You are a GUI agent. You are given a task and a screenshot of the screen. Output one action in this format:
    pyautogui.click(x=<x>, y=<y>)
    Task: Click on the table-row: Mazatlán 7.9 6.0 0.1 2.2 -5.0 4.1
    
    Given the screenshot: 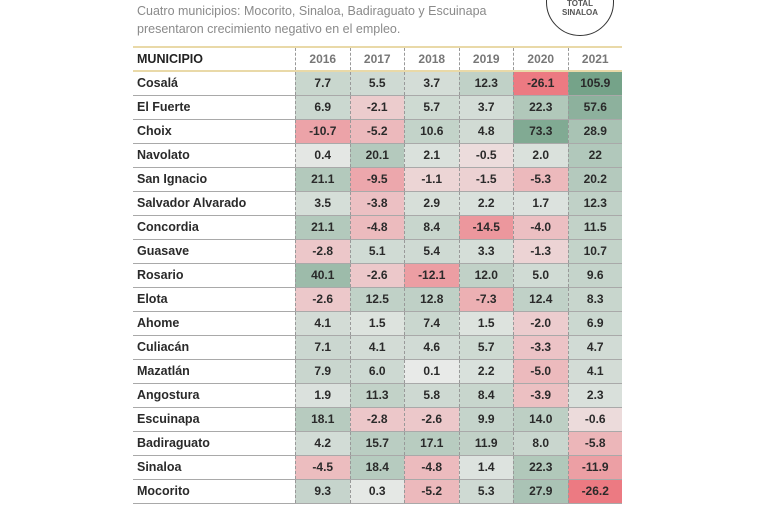 What is the action you would take?
    pyautogui.click(x=377, y=372)
    